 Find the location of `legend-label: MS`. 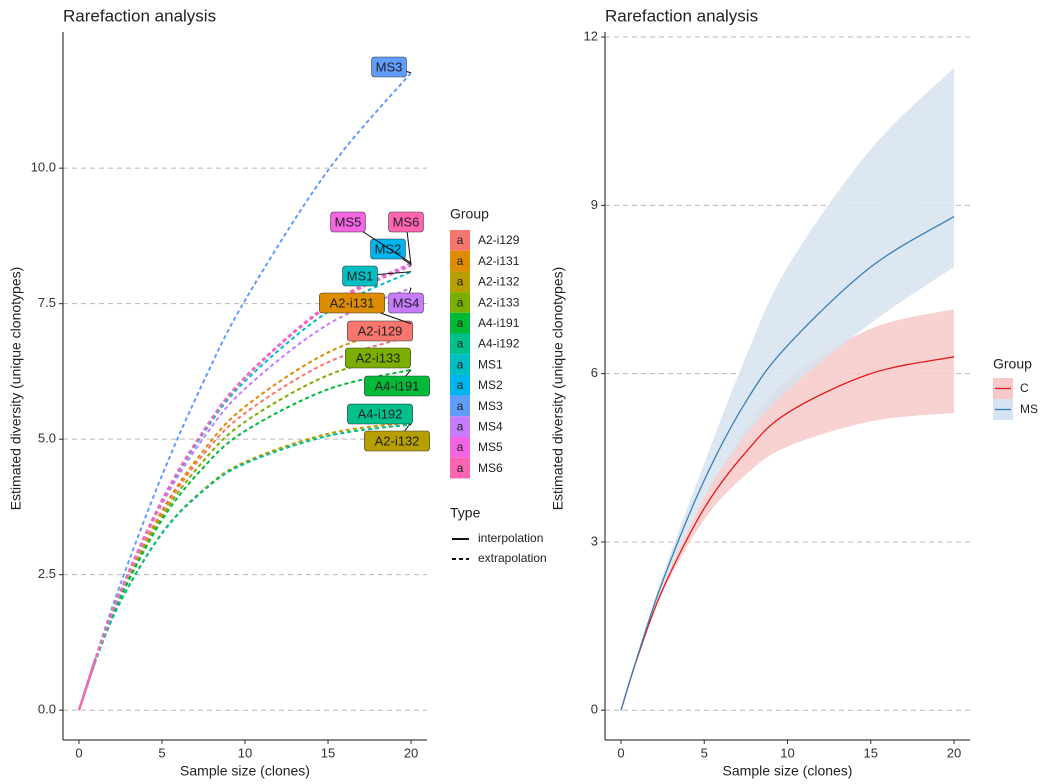

legend-label: MS is located at coordinates (1029, 409).